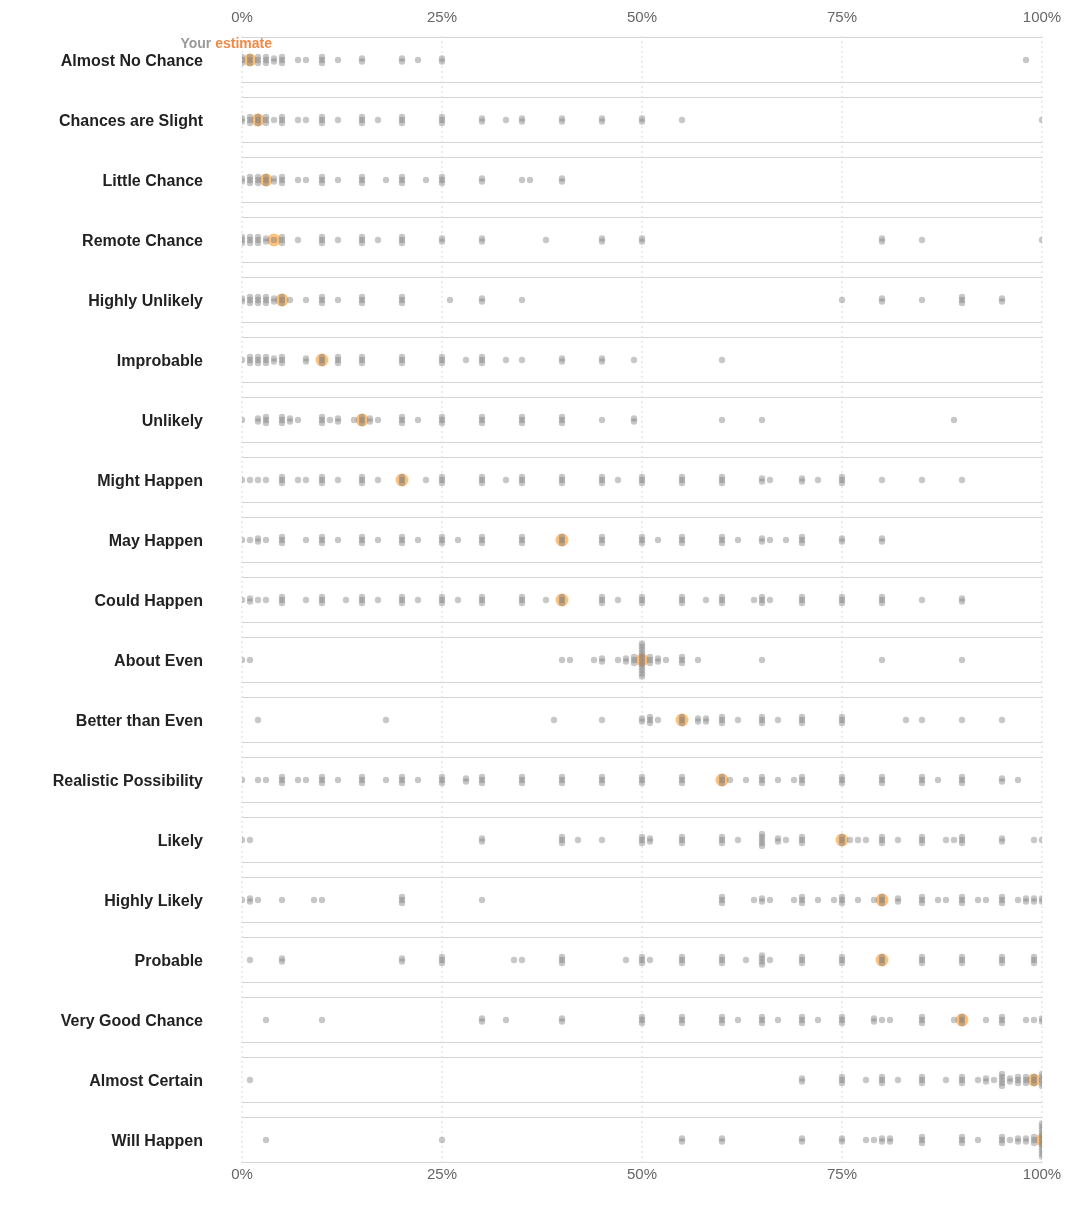 The width and height of the screenshot is (1080, 1210). Describe the element at coordinates (131, 120) in the screenshot. I see `y-tick-label: Chances are Slight` at that location.